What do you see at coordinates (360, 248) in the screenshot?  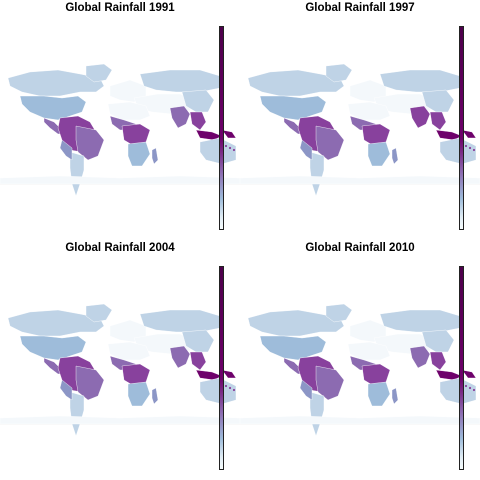 I see `map-title: Global Rainfall 2010` at bounding box center [360, 248].